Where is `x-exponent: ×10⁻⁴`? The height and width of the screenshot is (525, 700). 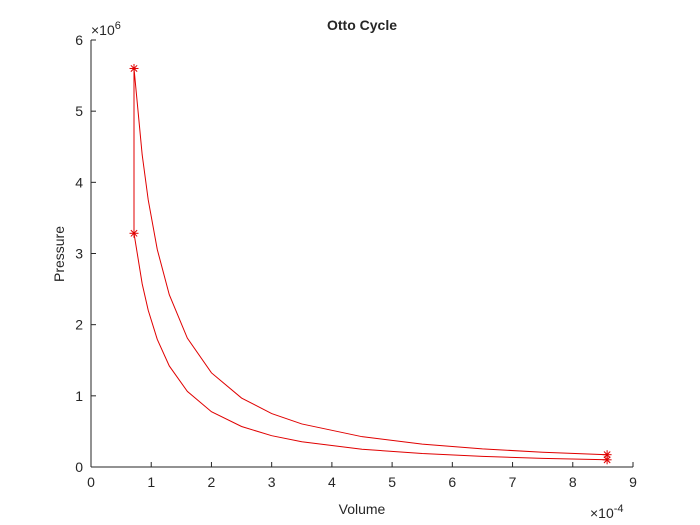 x-exponent: ×10⁻⁴ is located at coordinates (607, 512).